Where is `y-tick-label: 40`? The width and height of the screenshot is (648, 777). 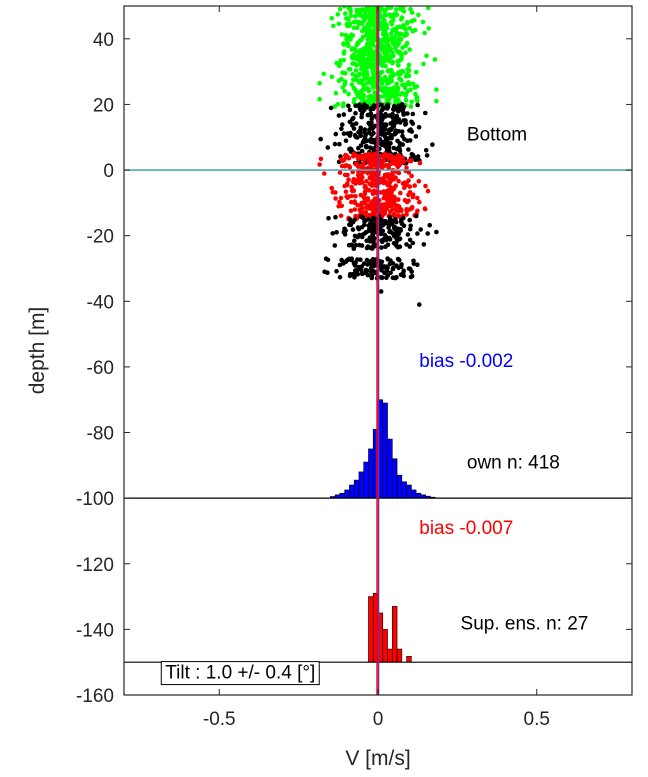
y-tick-label: 40 is located at coordinates (103, 40).